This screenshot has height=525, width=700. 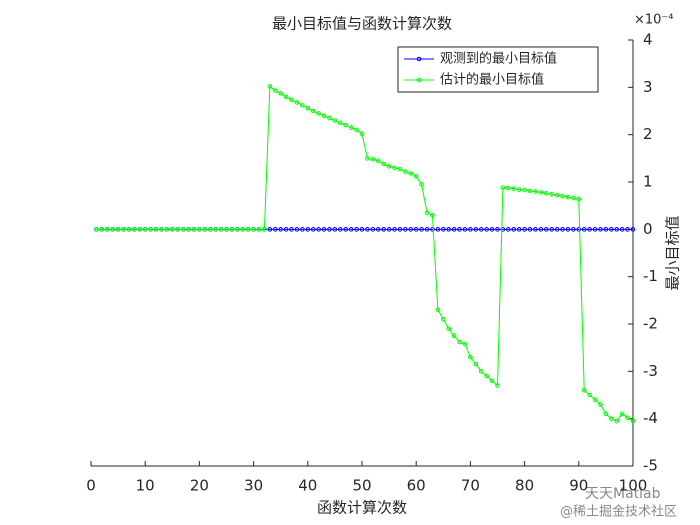 I want to click on y-tick-label: -2, so click(x=650, y=324).